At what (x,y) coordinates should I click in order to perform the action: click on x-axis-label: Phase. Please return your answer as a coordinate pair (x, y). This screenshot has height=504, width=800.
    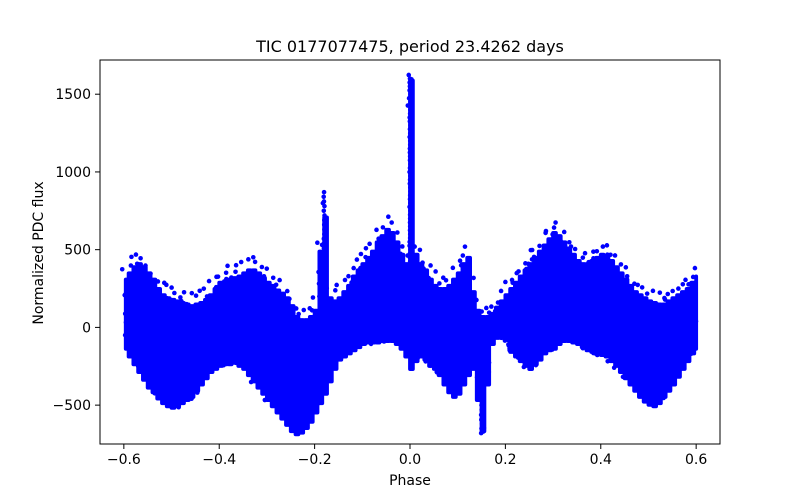
    Looking at the image, I should click on (410, 481).